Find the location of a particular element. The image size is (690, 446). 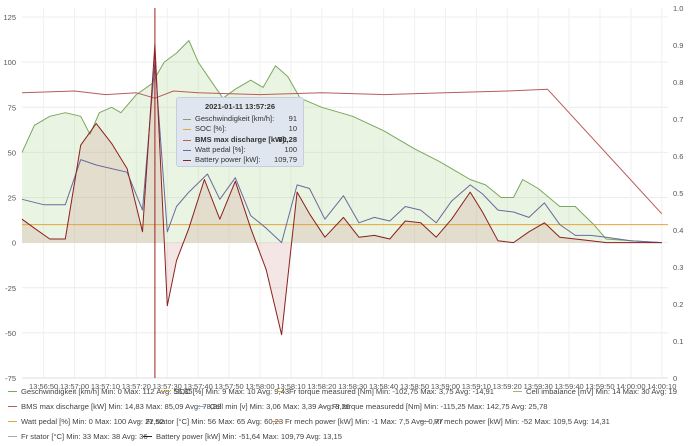

x-tick-label: 13:57:20 is located at coordinates (136, 386).